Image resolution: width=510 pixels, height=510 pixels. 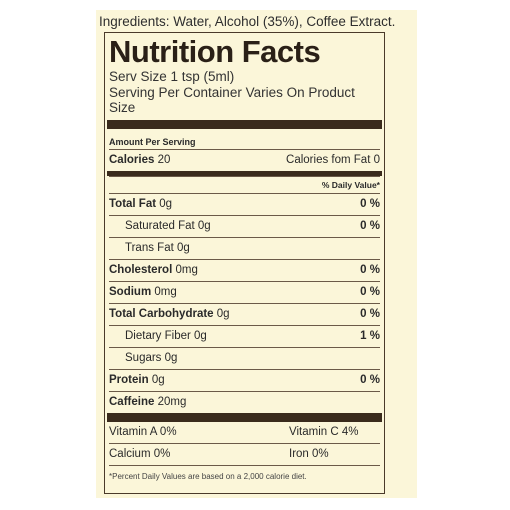 What do you see at coordinates (244, 335) in the screenshot?
I see `nutrient-row: Dietary Fiber 0g 1 %` at bounding box center [244, 335].